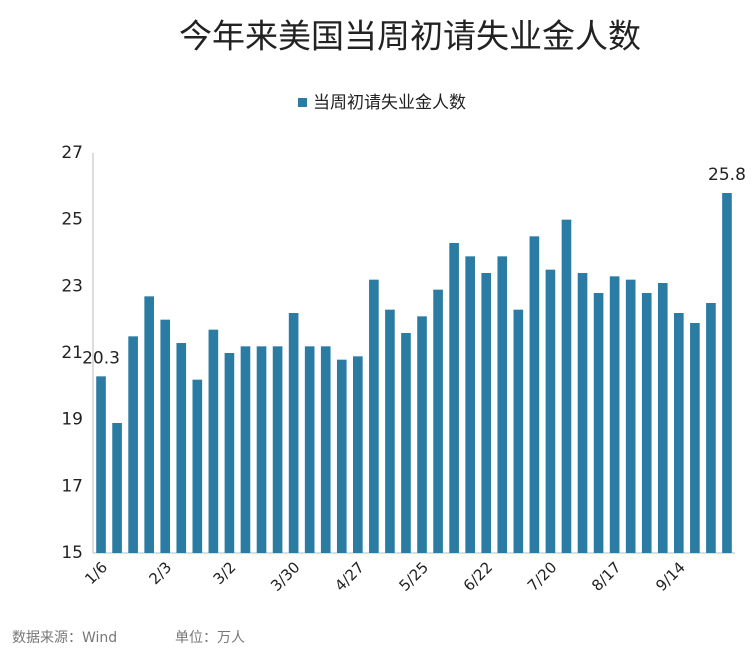 The width and height of the screenshot is (753, 661). I want to click on x-tick-label: 9/14, so click(670, 576).